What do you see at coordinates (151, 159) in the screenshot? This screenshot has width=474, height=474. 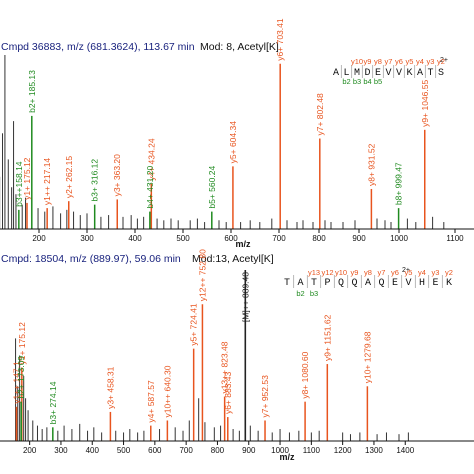 I see `panel-1-ion-label-7: y4+ 434.24` at bounding box center [151, 159].